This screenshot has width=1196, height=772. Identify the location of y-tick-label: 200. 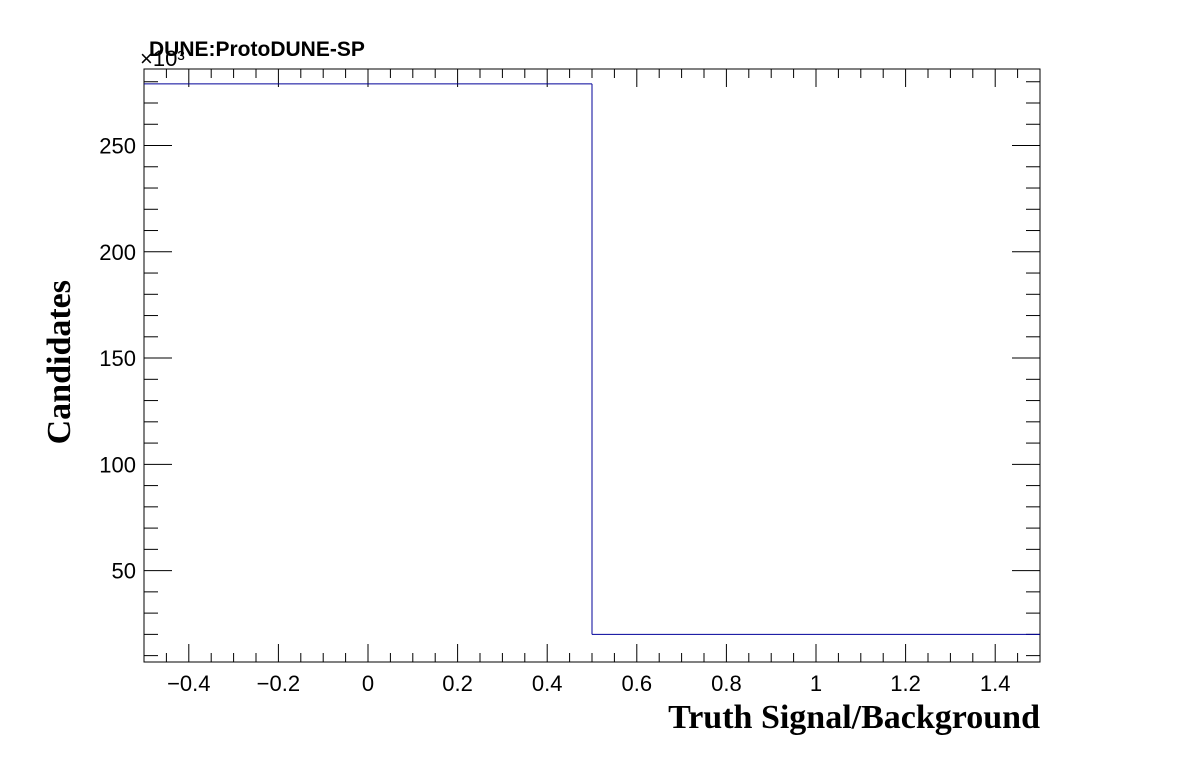
(117, 252).